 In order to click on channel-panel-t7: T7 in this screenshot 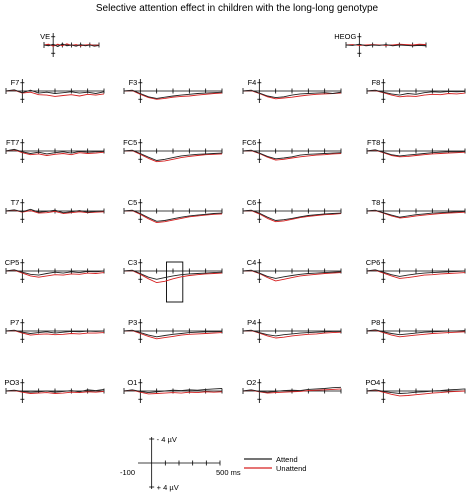, I will do `click(55, 210)`.